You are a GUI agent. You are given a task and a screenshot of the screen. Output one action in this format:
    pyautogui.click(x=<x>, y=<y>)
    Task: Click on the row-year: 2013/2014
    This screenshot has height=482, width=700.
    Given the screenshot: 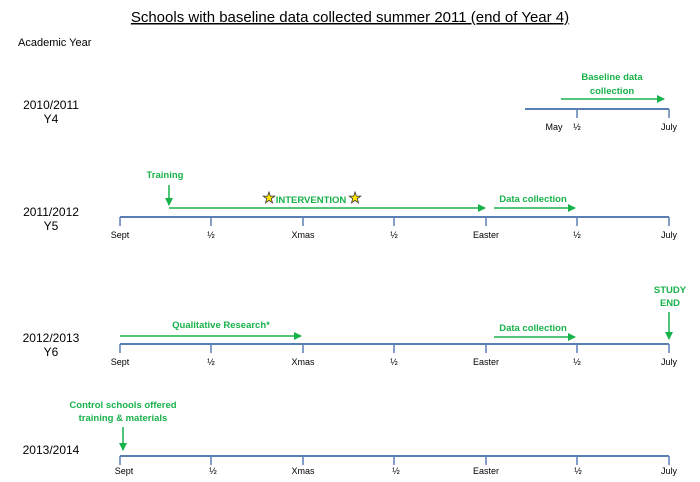 What is the action you would take?
    pyautogui.click(x=51, y=450)
    